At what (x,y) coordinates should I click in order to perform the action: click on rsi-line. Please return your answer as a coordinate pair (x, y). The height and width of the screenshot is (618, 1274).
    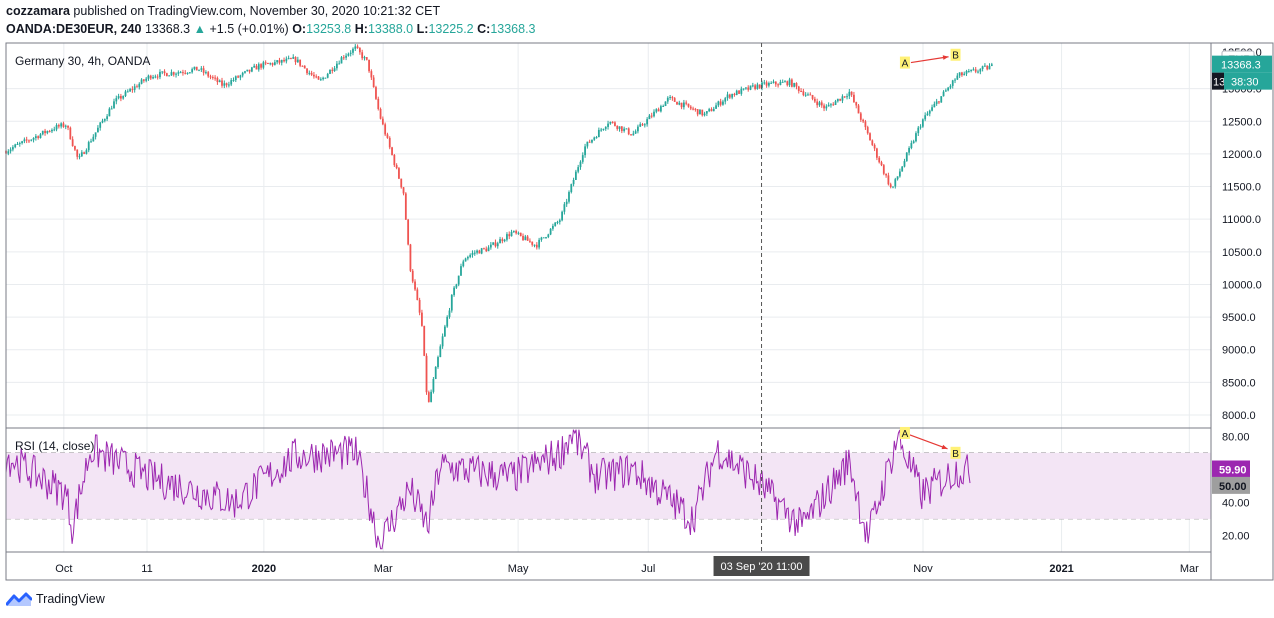
    Looking at the image, I should click on (488, 489).